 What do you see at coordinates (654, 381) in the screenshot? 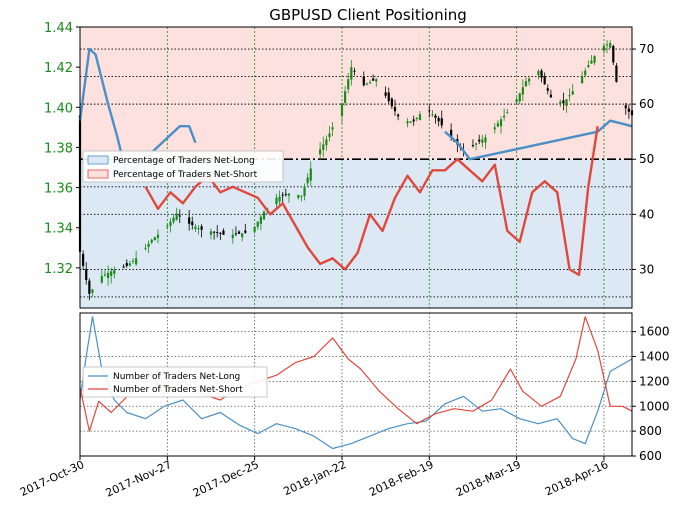
I see `bottom-tick-label: 1200` at bounding box center [654, 381].